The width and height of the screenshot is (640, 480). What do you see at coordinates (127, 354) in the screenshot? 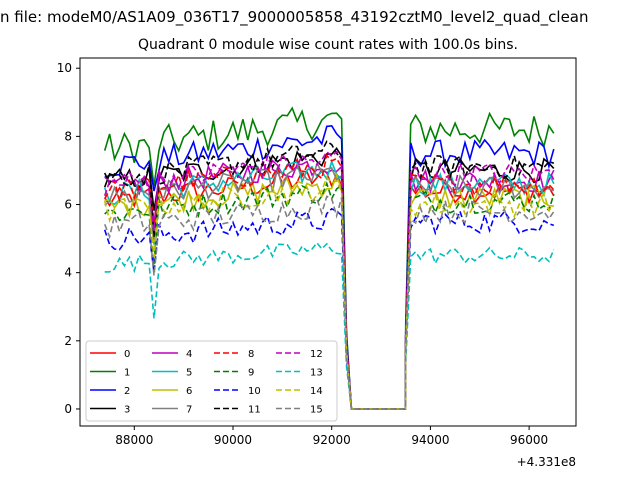
I see `legend-label-0: 0` at bounding box center [127, 354].